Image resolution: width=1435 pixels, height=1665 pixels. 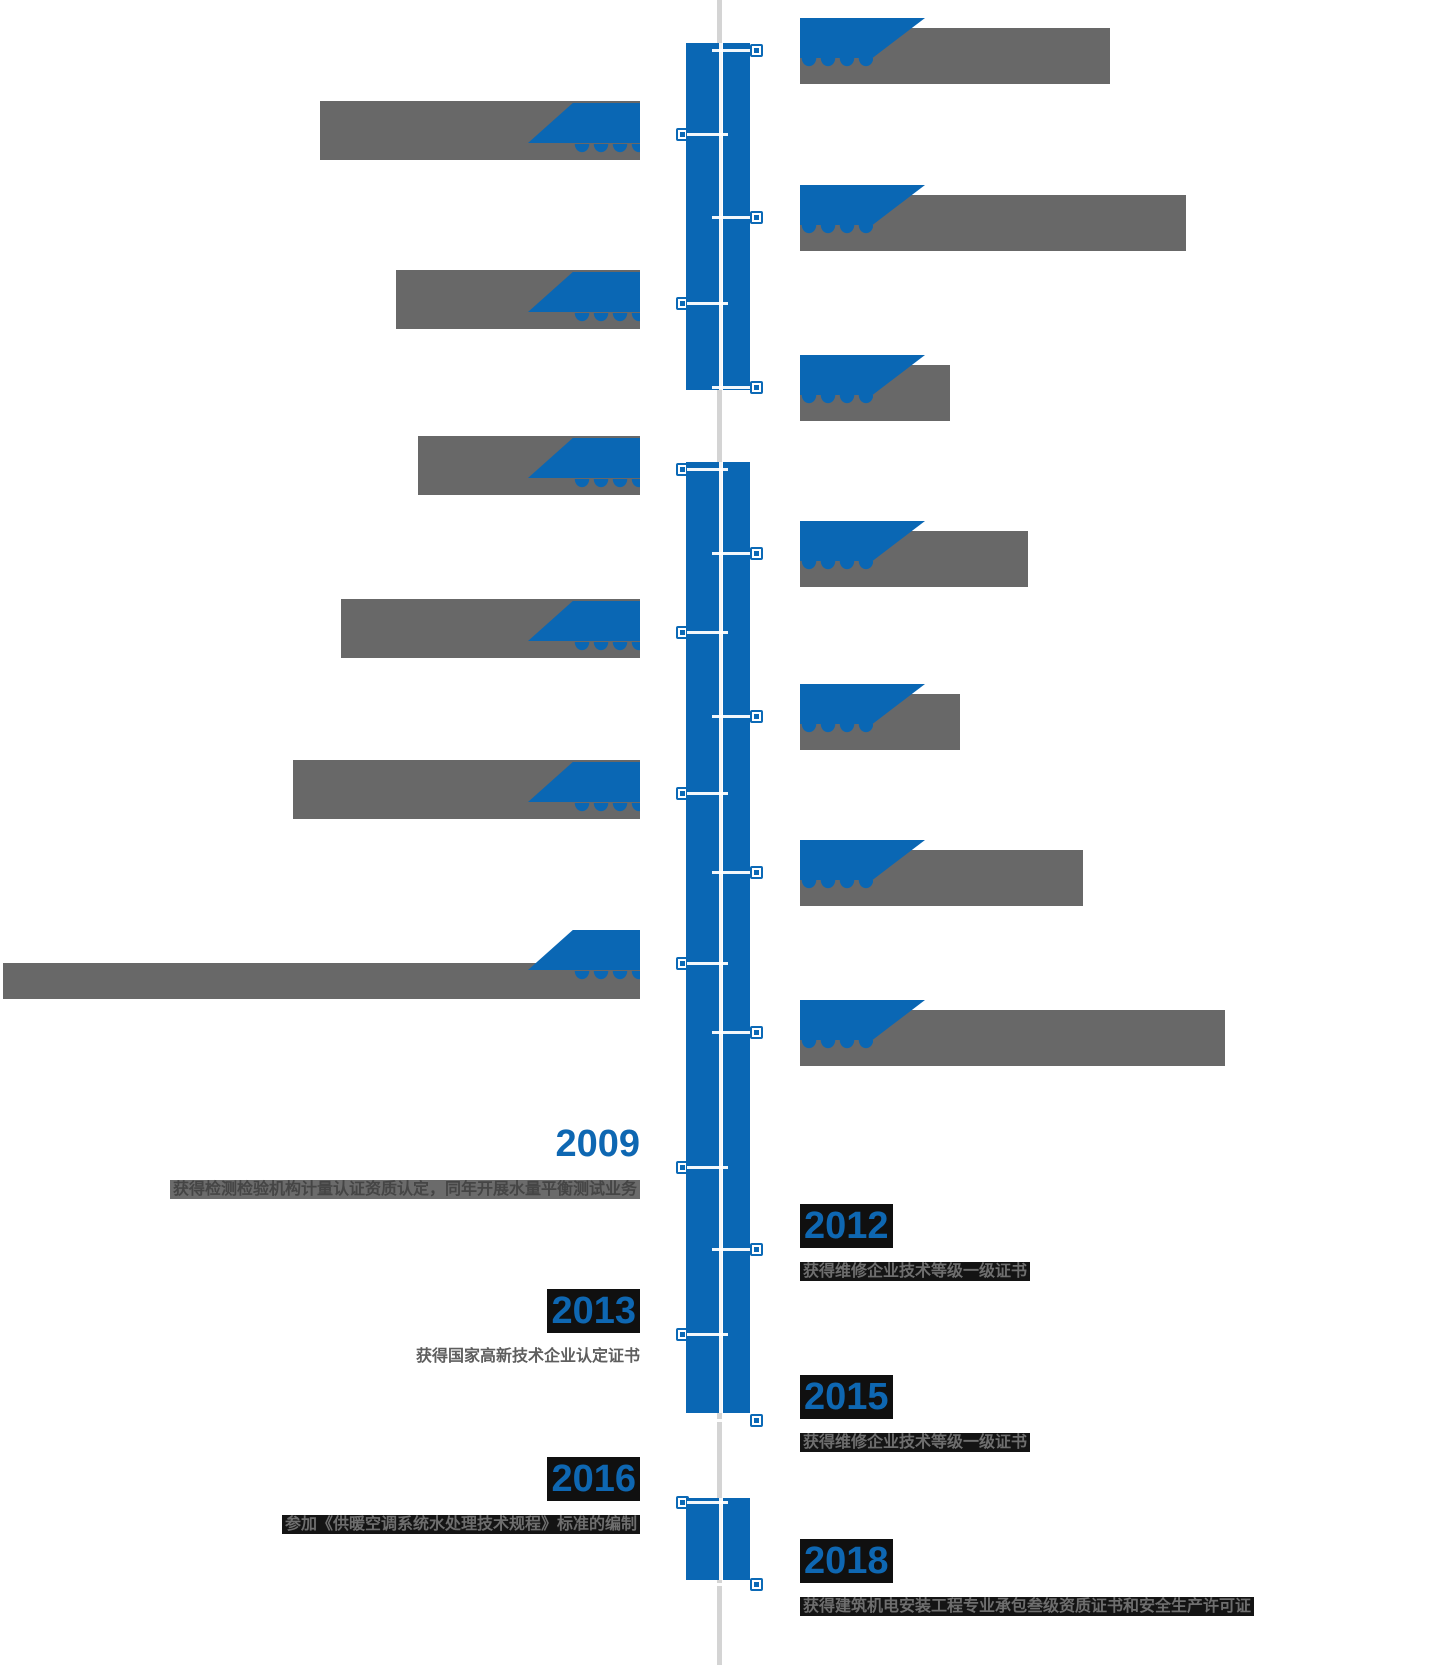 I want to click on event-year: 2012, so click(x=846, y=1226).